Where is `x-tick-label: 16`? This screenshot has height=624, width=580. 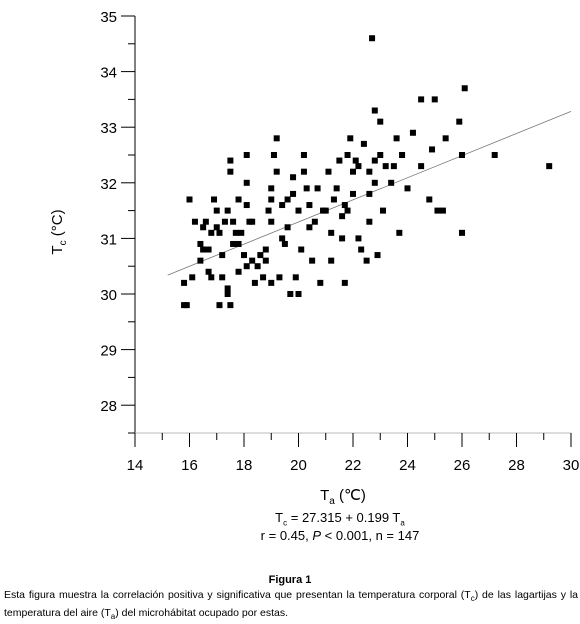
x-tick-label: 16 is located at coordinates (189, 465).